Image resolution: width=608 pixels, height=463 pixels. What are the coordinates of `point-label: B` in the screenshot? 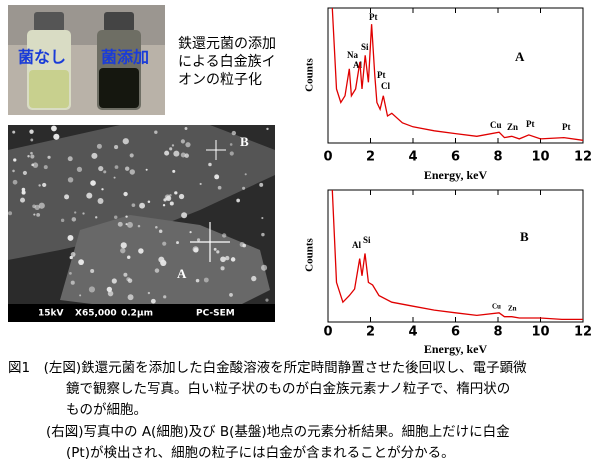 It's located at (244, 141).